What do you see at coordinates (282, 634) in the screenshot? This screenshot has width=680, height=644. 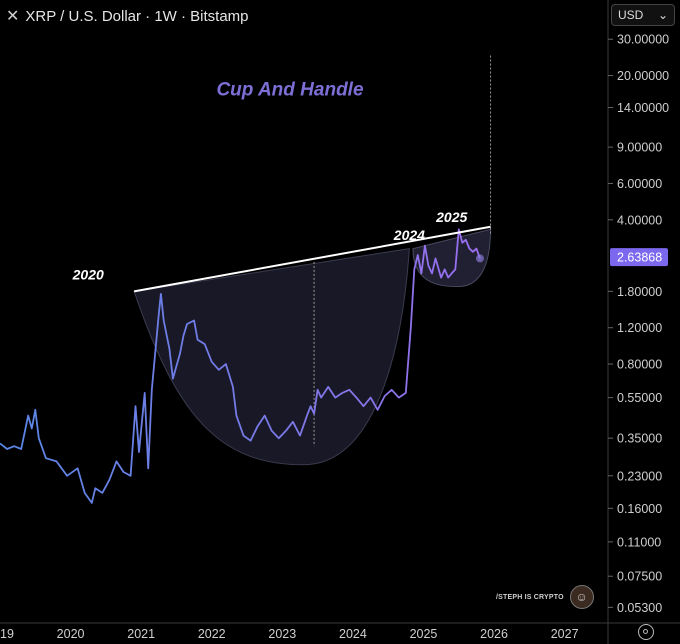 I see `x-tick-label: 2023` at bounding box center [282, 634].